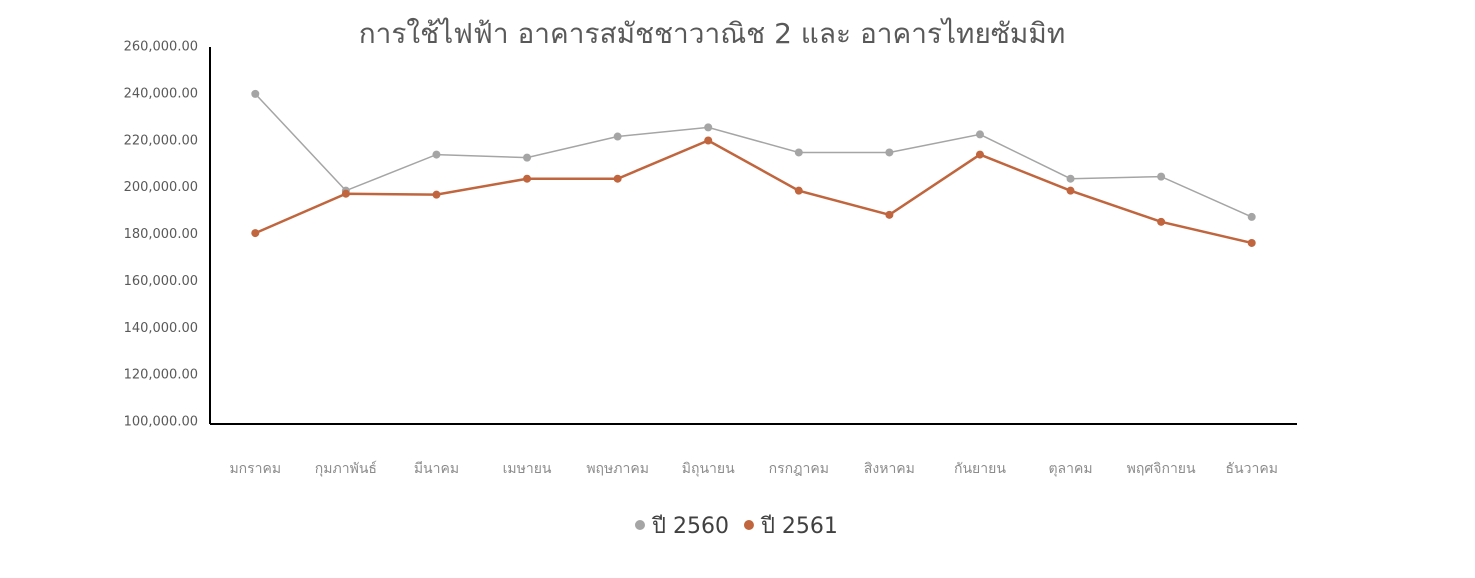  What do you see at coordinates (346, 468) in the screenshot?
I see `x-tick-label: กุมภาพันธ์` at bounding box center [346, 468].